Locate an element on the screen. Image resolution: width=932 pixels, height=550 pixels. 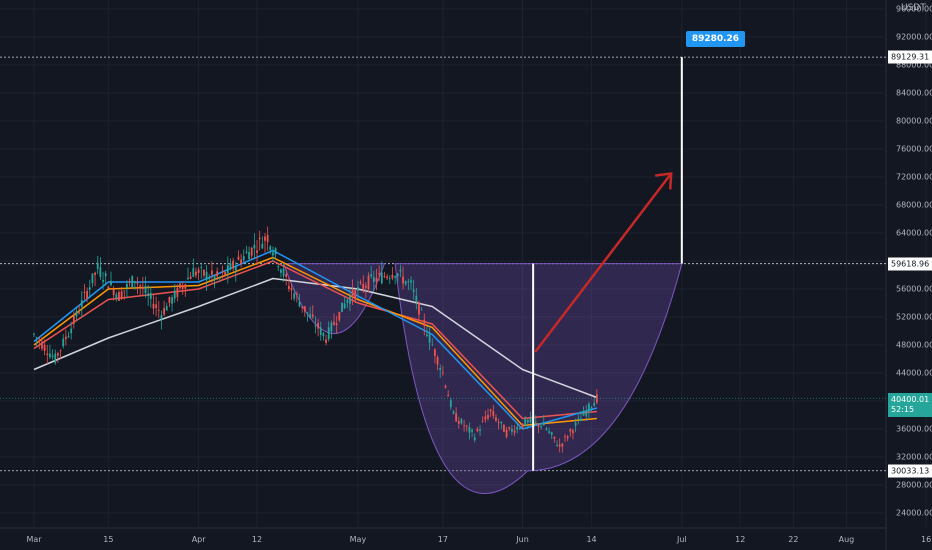
y-tick-label: 24000.00 is located at coordinates (914, 513).